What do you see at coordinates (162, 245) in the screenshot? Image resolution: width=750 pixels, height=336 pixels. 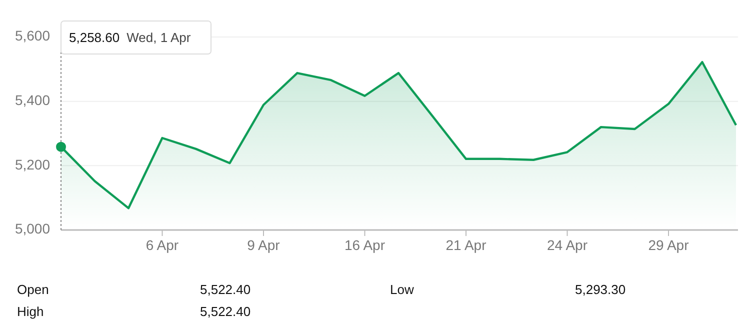 I see `x-tick-label: 6 Apr` at bounding box center [162, 245].